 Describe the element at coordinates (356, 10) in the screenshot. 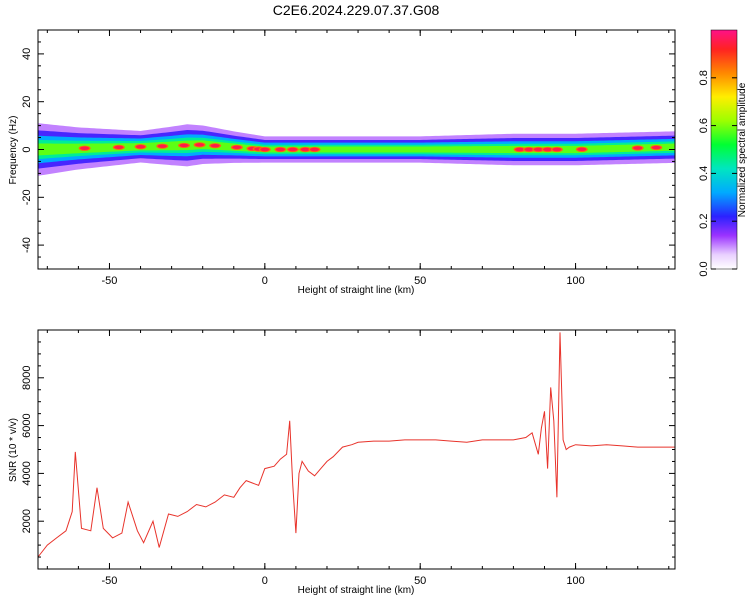

I see `figure-title: C2E6.2024.229.07.37.G08` at that location.